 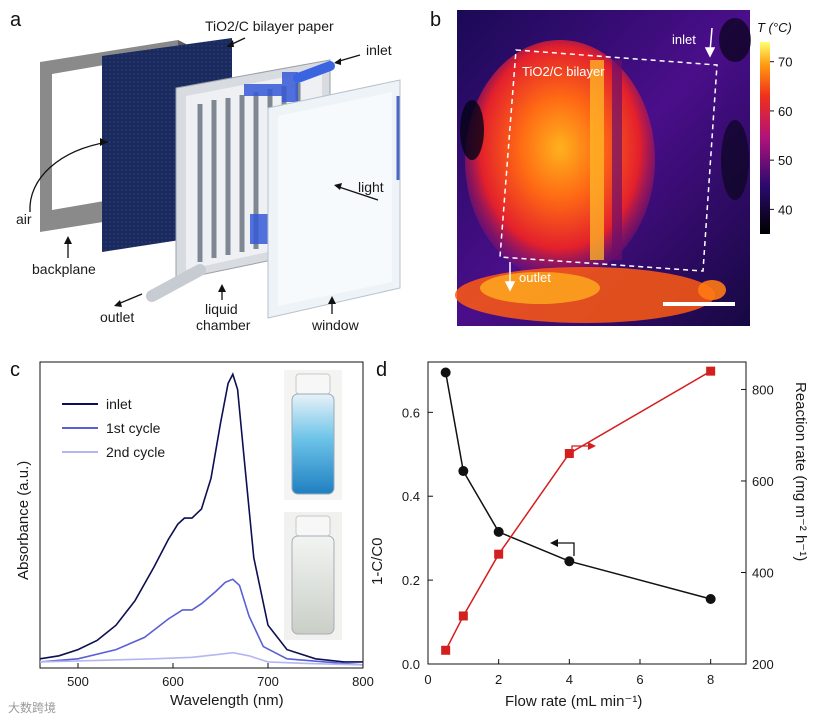 What do you see at coordinates (227, 700) in the screenshot?
I see `x-axis-title-c: Wavelength (nm)` at bounding box center [227, 700].